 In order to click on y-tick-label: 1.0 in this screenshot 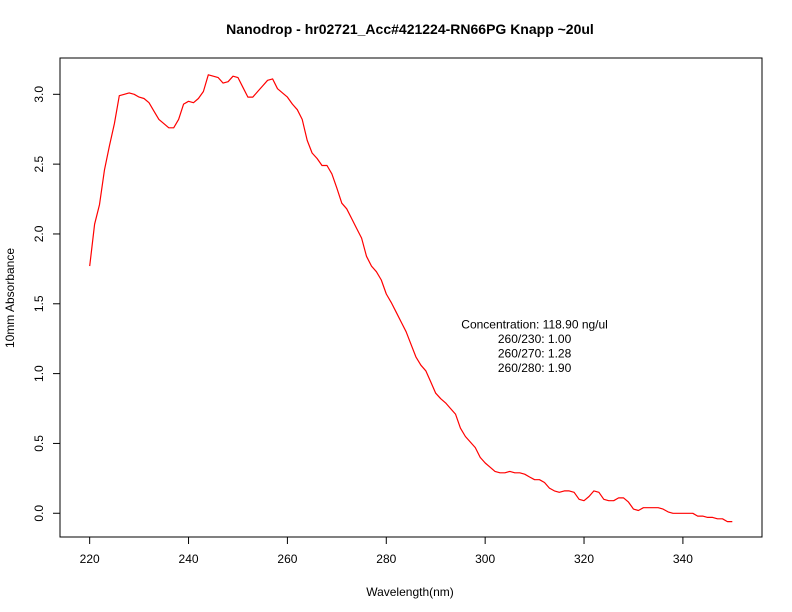, I will do `click(39, 373)`.